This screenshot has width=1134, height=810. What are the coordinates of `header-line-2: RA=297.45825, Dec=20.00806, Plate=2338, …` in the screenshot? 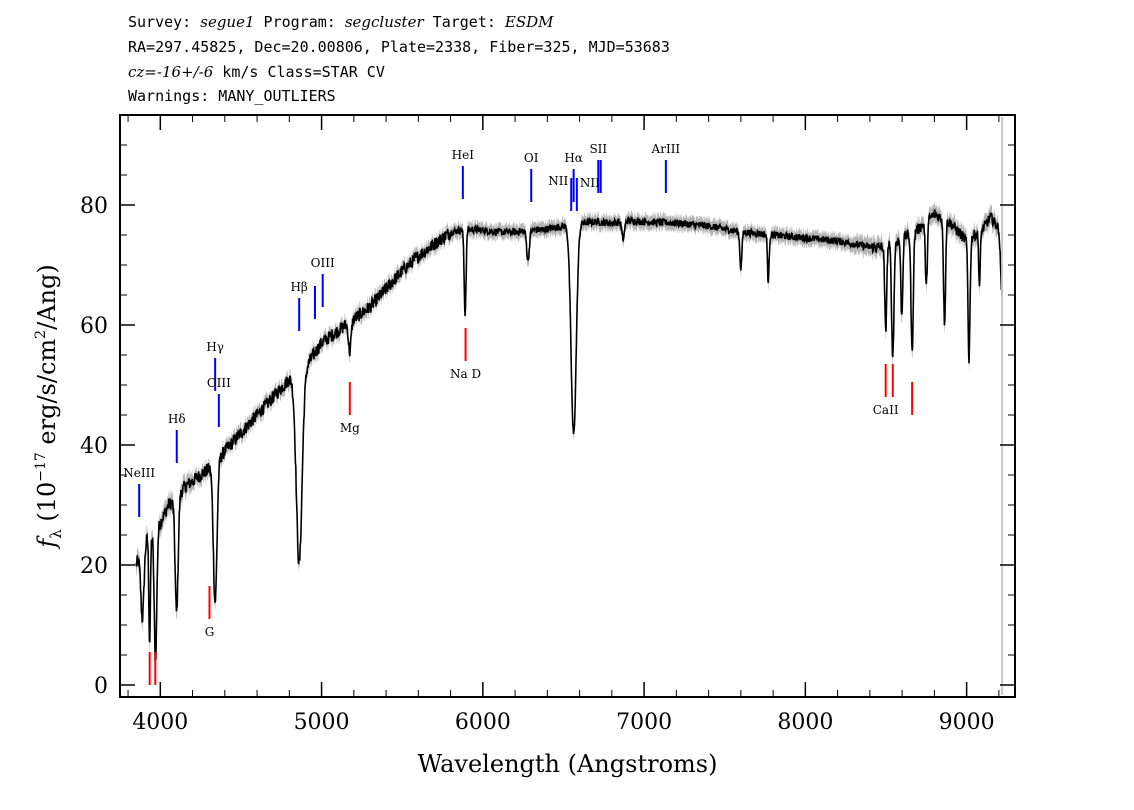 It's located at (399, 47).